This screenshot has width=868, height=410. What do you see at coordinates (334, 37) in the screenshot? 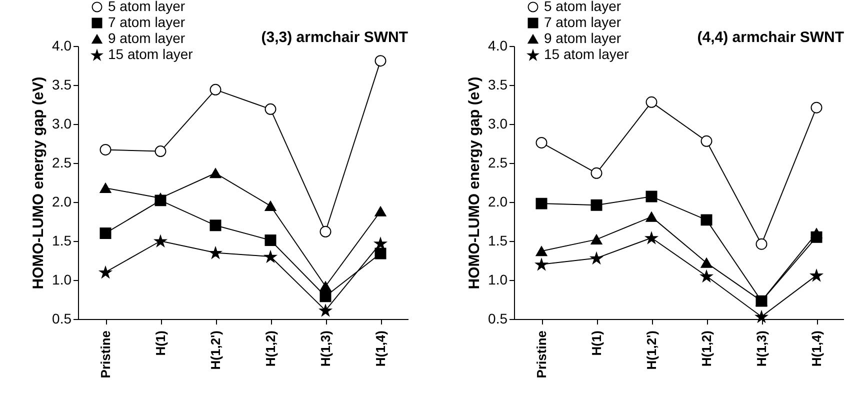
I see `chart-title: (3,3) armchair SWNT` at bounding box center [334, 37].